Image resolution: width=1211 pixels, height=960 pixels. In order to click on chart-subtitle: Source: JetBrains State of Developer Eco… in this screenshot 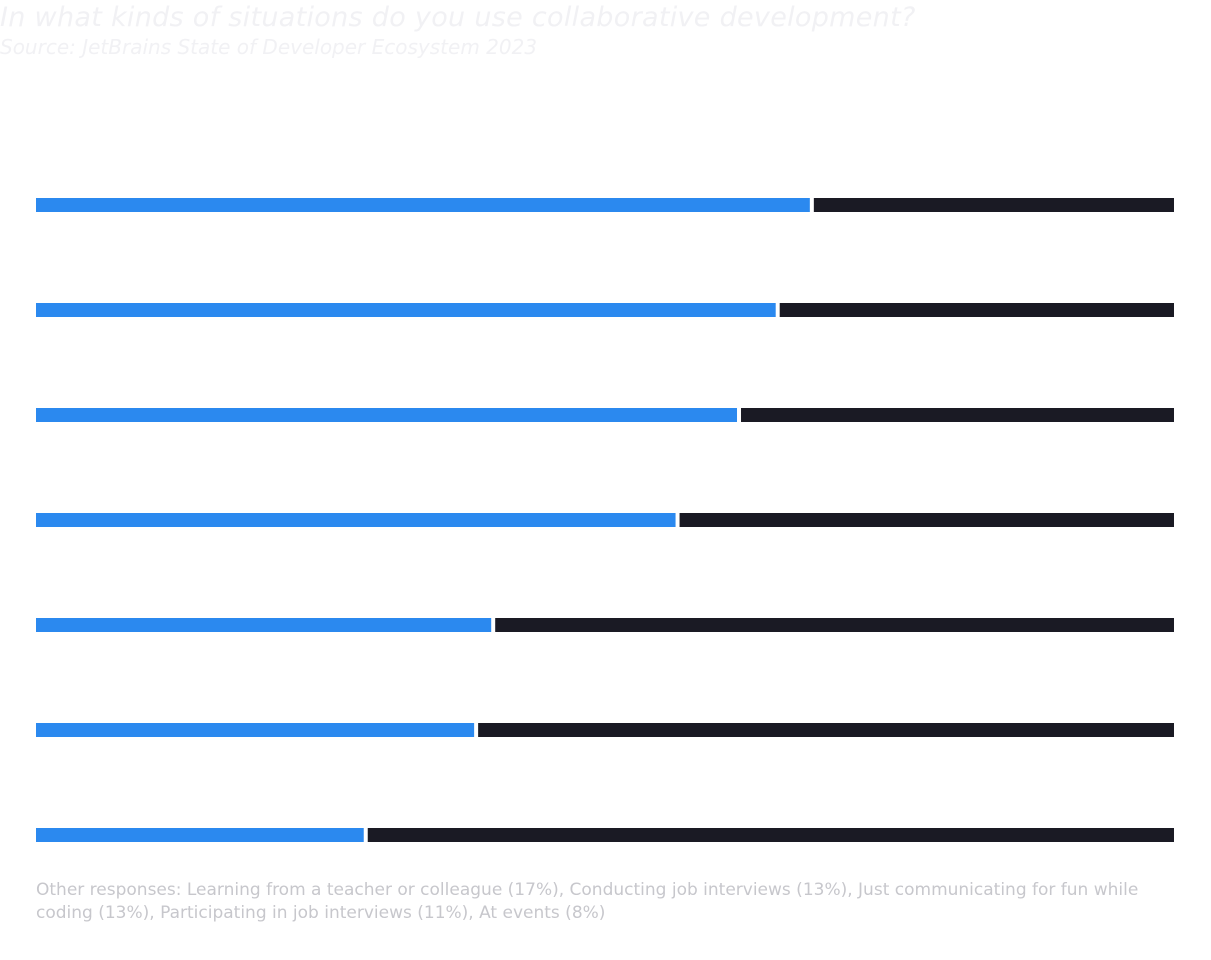, I will do `click(269, 47)`.